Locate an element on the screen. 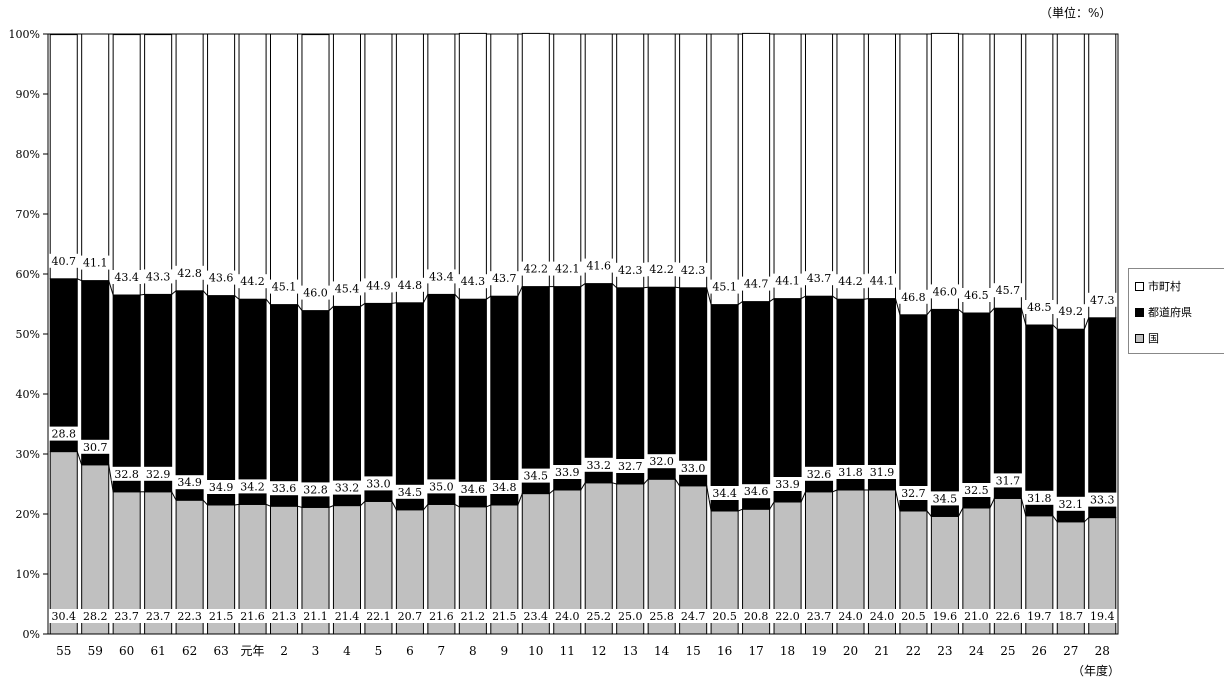  data-label-prefecture: 31.7 is located at coordinates (1008, 480).